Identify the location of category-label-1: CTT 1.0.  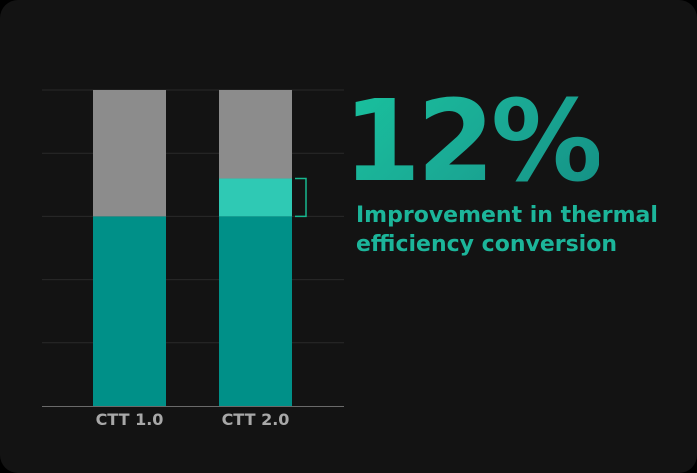
(130, 419).